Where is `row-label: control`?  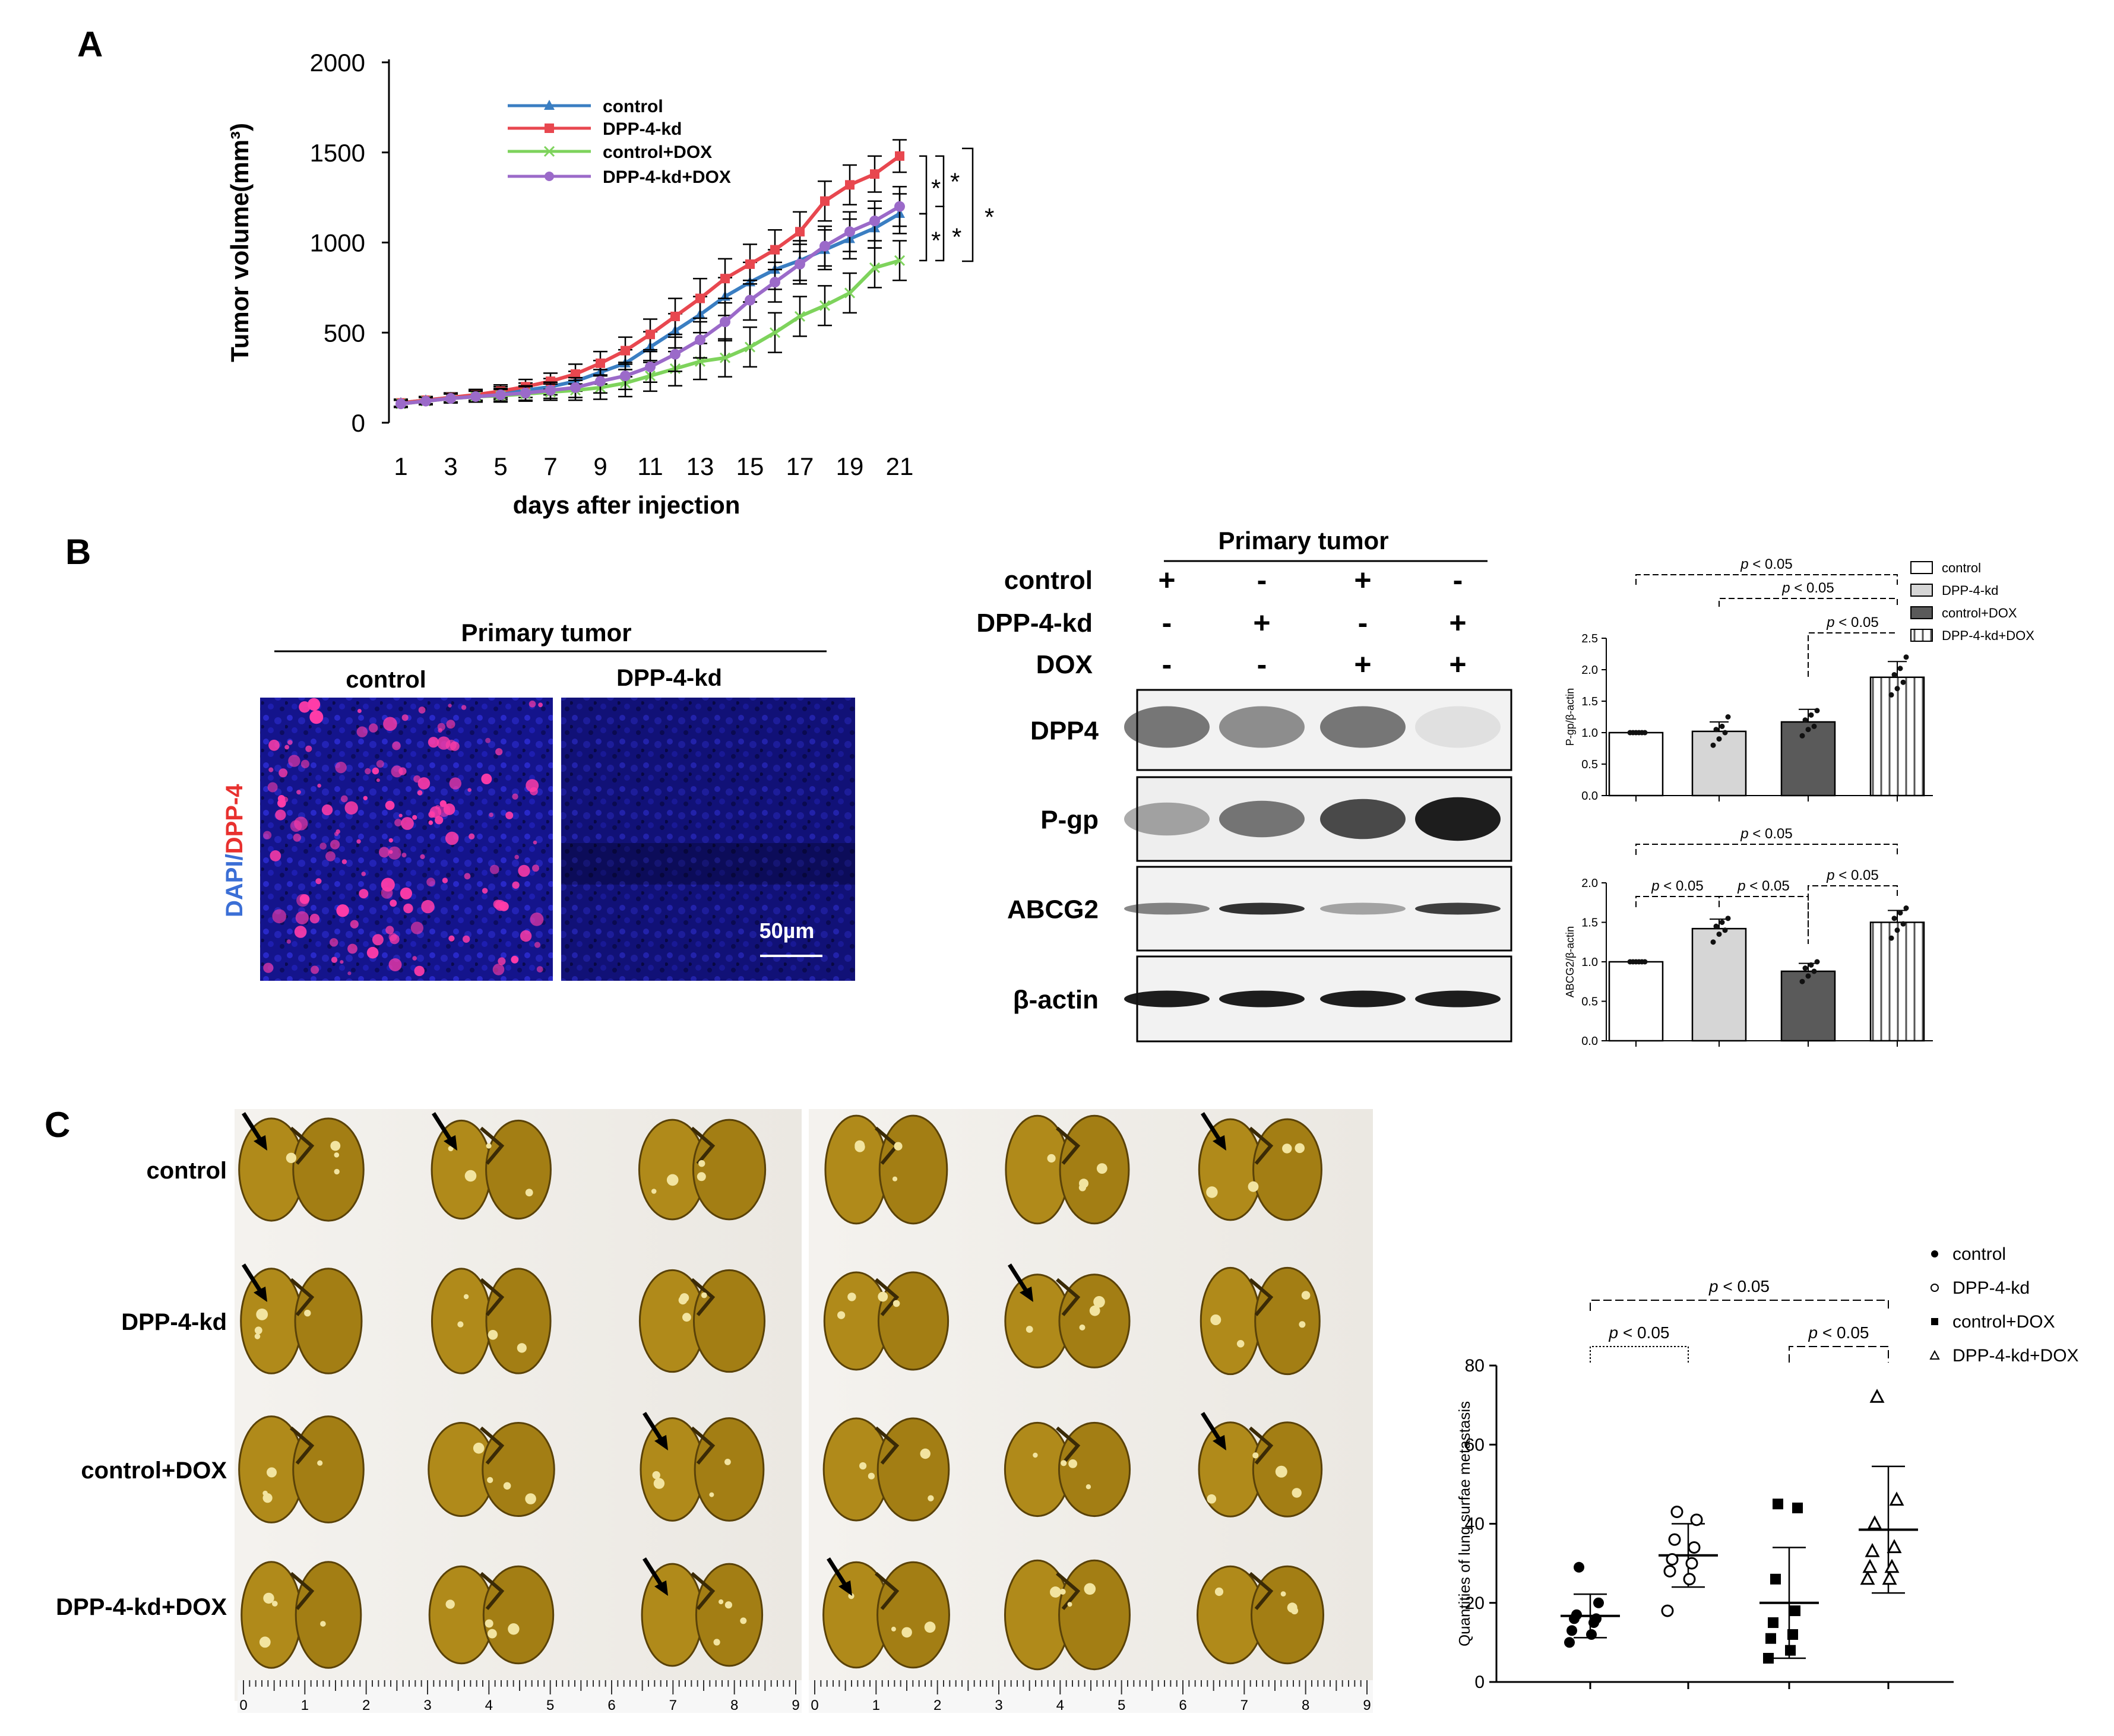
row-label: control is located at coordinates (186, 1171).